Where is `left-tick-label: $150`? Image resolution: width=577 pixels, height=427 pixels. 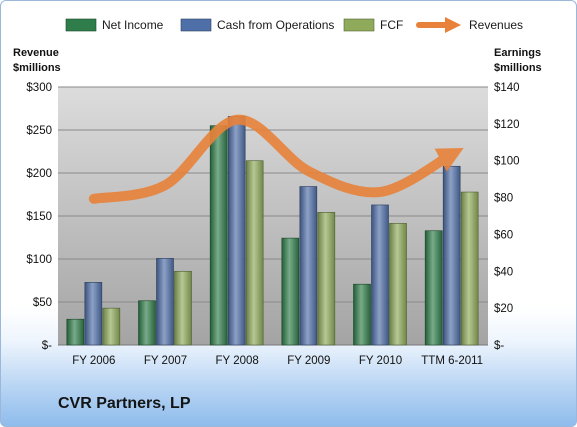
left-tick-label: $150 is located at coordinates (39, 217).